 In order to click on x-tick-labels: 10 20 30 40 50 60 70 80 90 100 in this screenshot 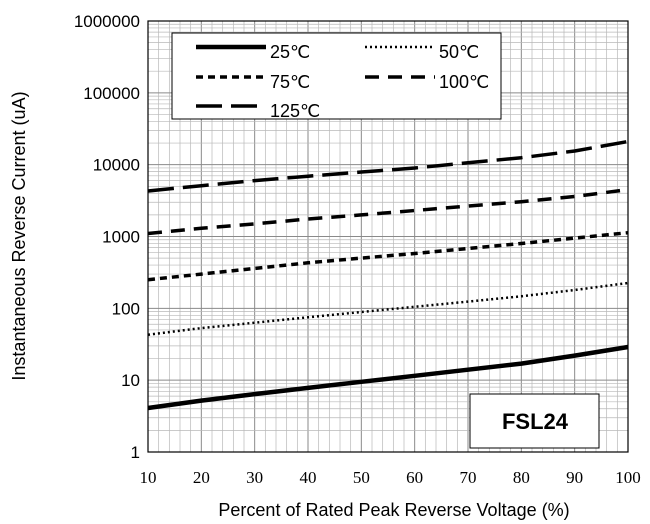, I will do `click(390, 477)`.